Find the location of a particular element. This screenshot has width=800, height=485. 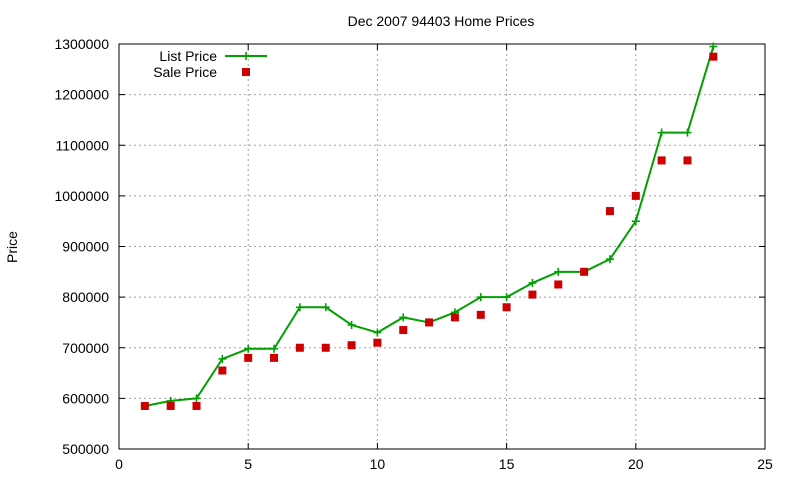

x-tick-label: 25 is located at coordinates (765, 464).